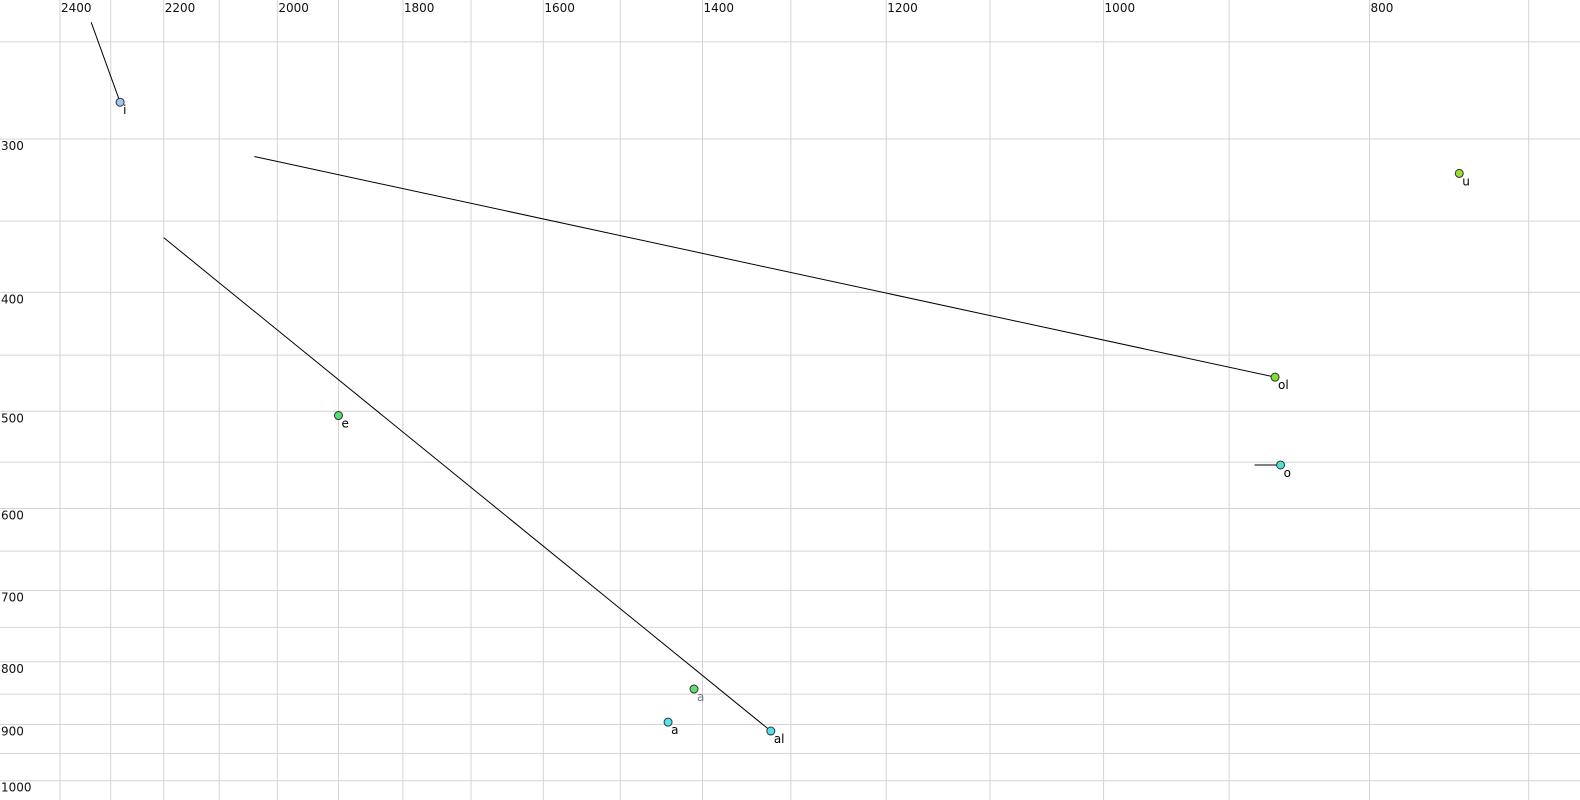 This screenshot has width=1580, height=800. I want to click on y-tick-label: 400, so click(12, 299).